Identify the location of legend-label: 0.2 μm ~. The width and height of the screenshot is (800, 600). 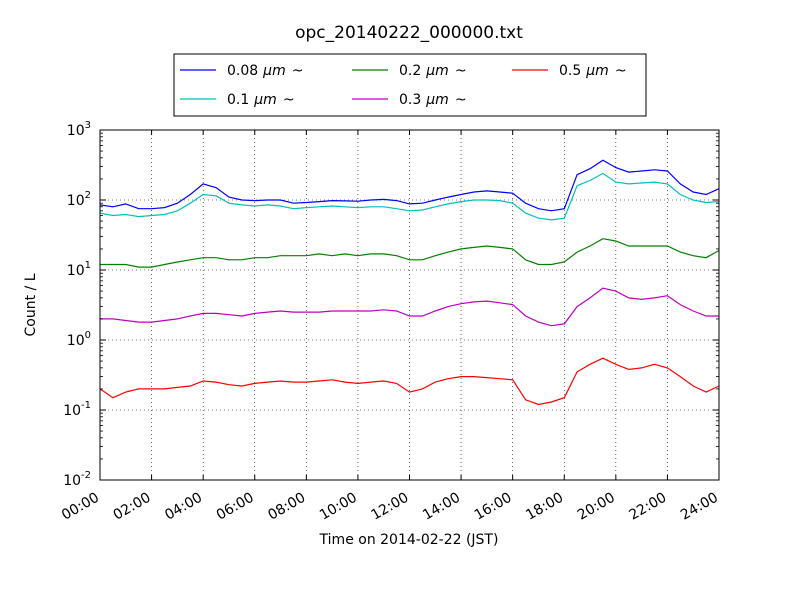
(433, 71).